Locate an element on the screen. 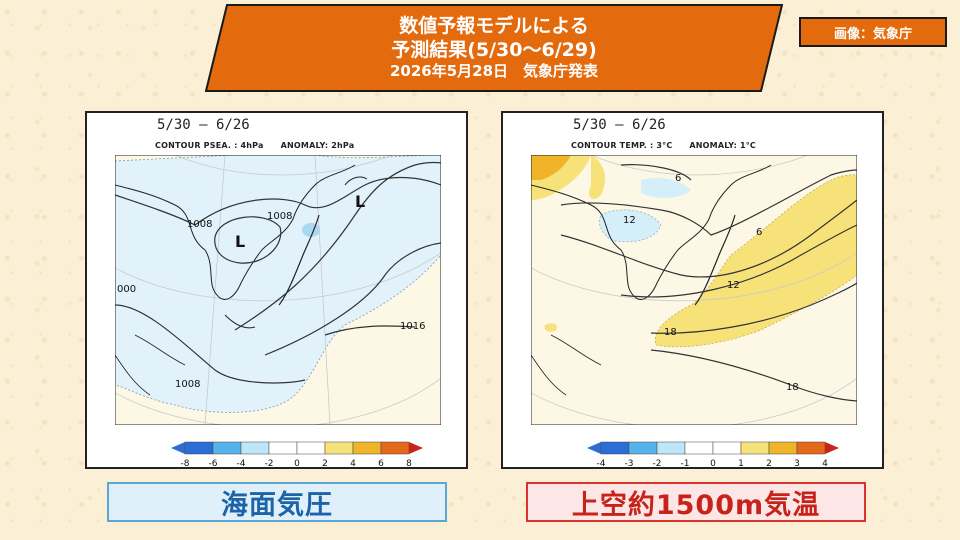 This screenshot has height=540, width=960. right-colorbar: -4 -3 -2 -1 0 1 2 3 4 is located at coordinates (713, 455).